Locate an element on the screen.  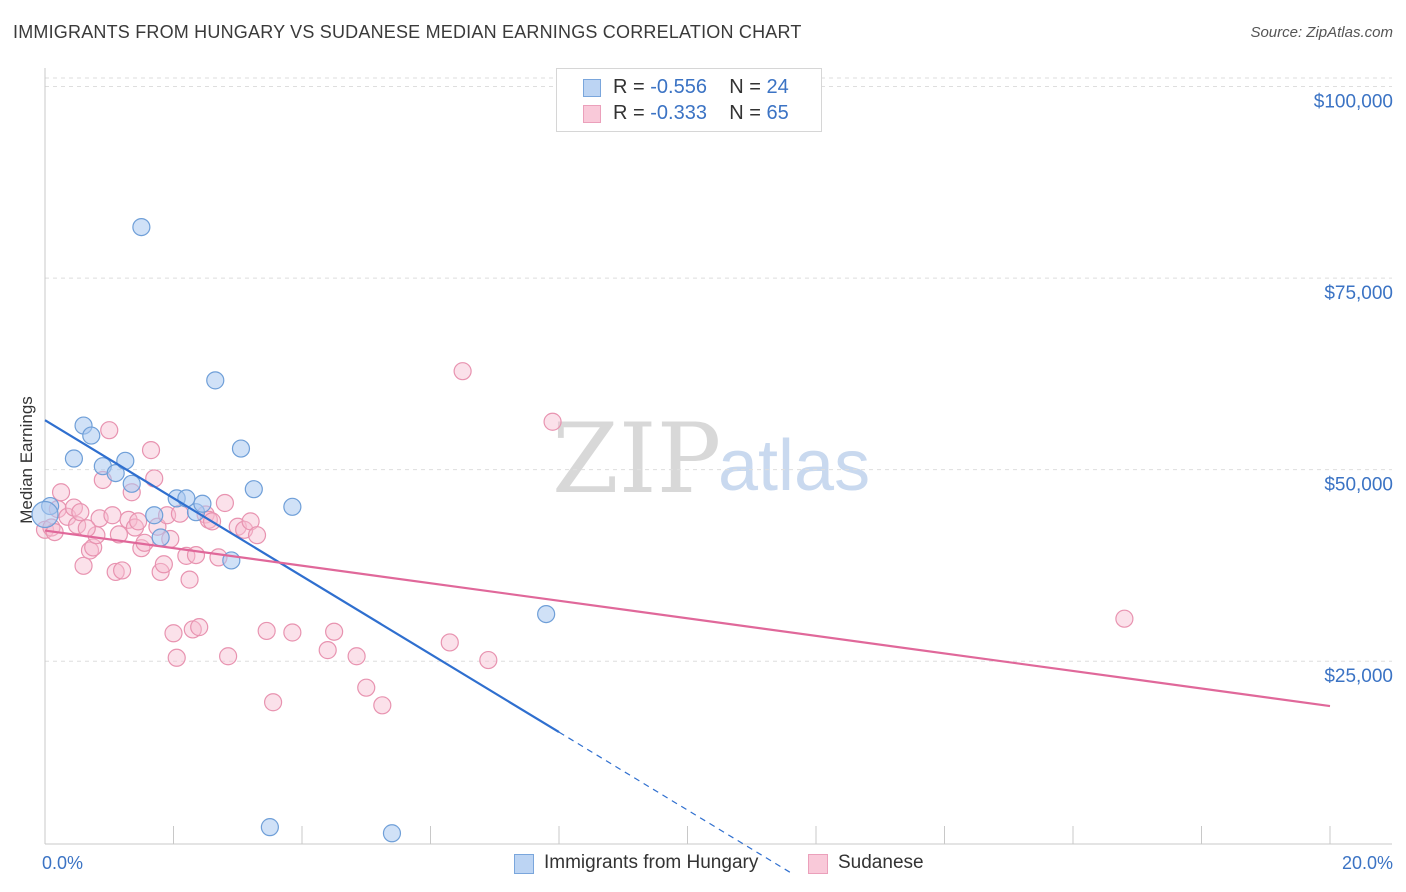
x-tick-label: 20.0% is located at coordinates (1367, 863).